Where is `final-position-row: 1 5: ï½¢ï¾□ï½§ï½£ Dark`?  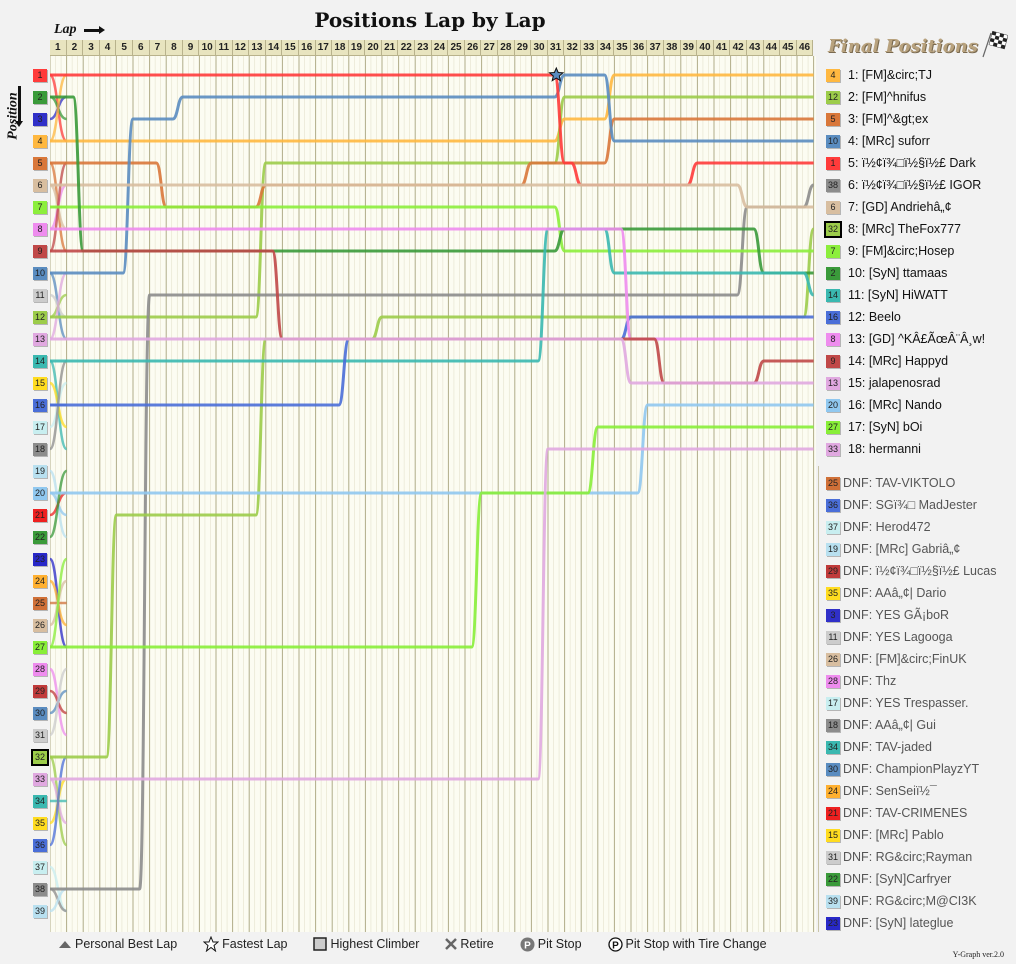
final-position-row: 1 5: ï½¢ï¾□ï½§ï½£ Dark is located at coordinates (901, 163).